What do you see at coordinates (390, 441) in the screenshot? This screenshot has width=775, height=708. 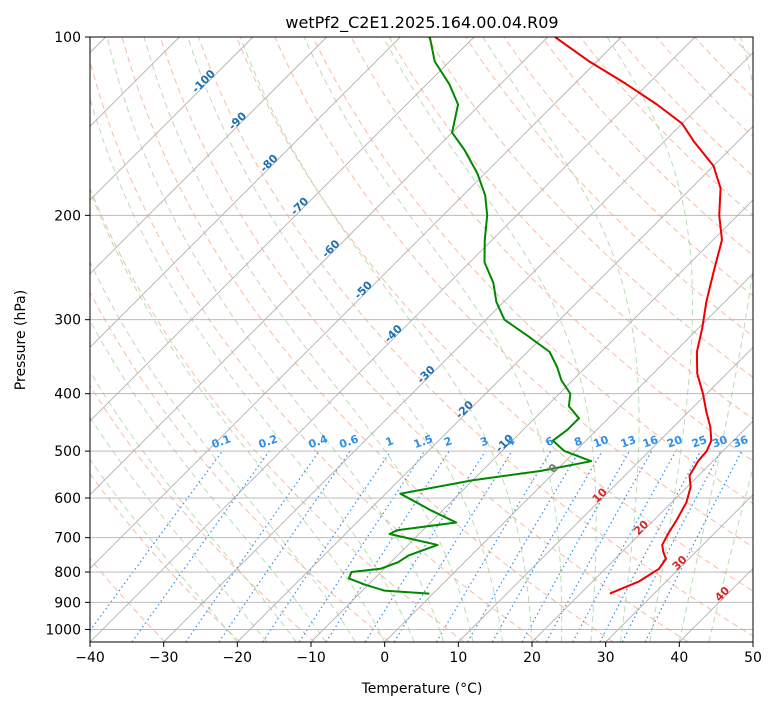 I see `mixing-ratio-label: 1` at bounding box center [390, 441].